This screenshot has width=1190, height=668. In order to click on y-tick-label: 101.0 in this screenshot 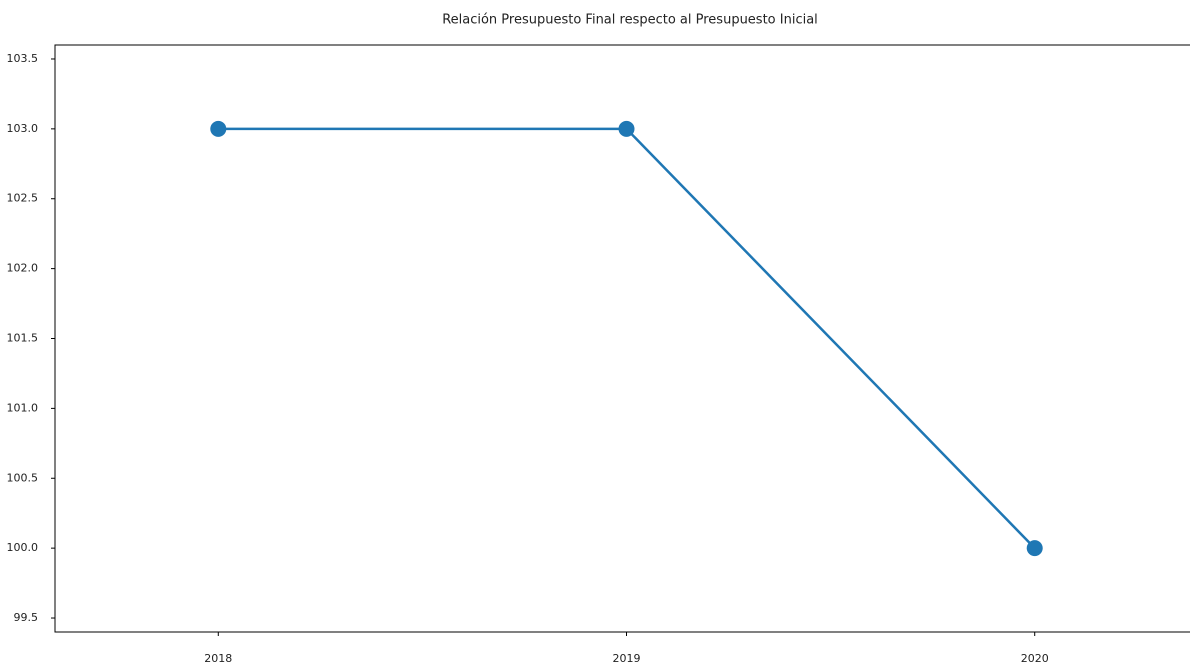, I will do `click(23, 407)`.